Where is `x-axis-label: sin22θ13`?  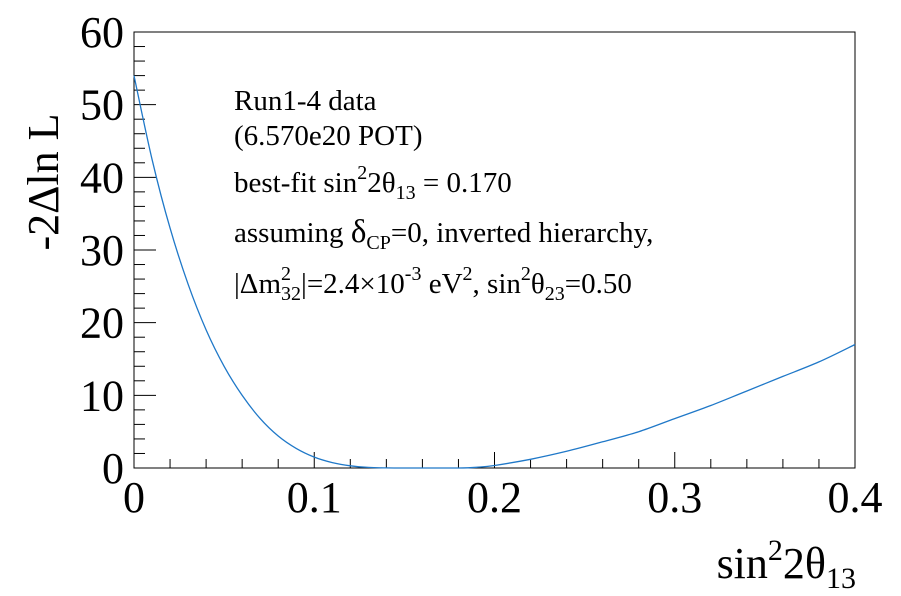 x-axis-label: sin22θ13 is located at coordinates (786, 564).